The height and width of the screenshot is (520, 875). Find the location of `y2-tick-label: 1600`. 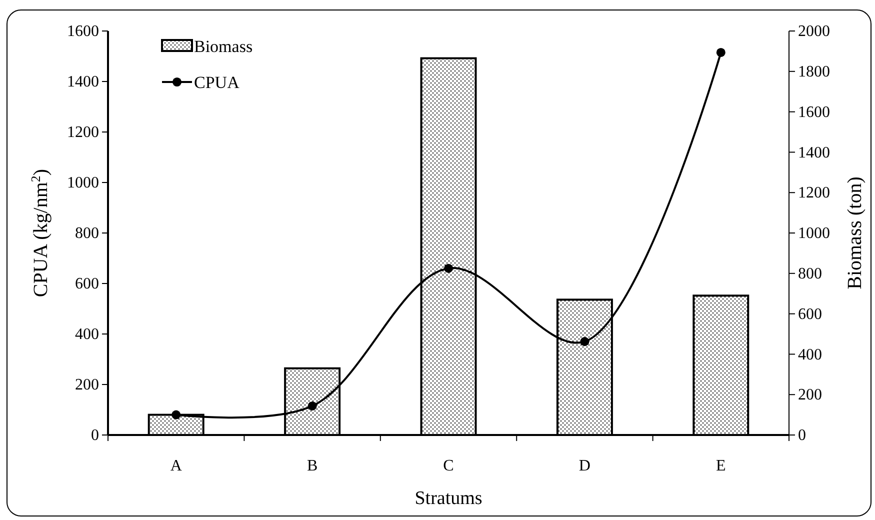

y2-tick-label: 1600 is located at coordinates (814, 112).